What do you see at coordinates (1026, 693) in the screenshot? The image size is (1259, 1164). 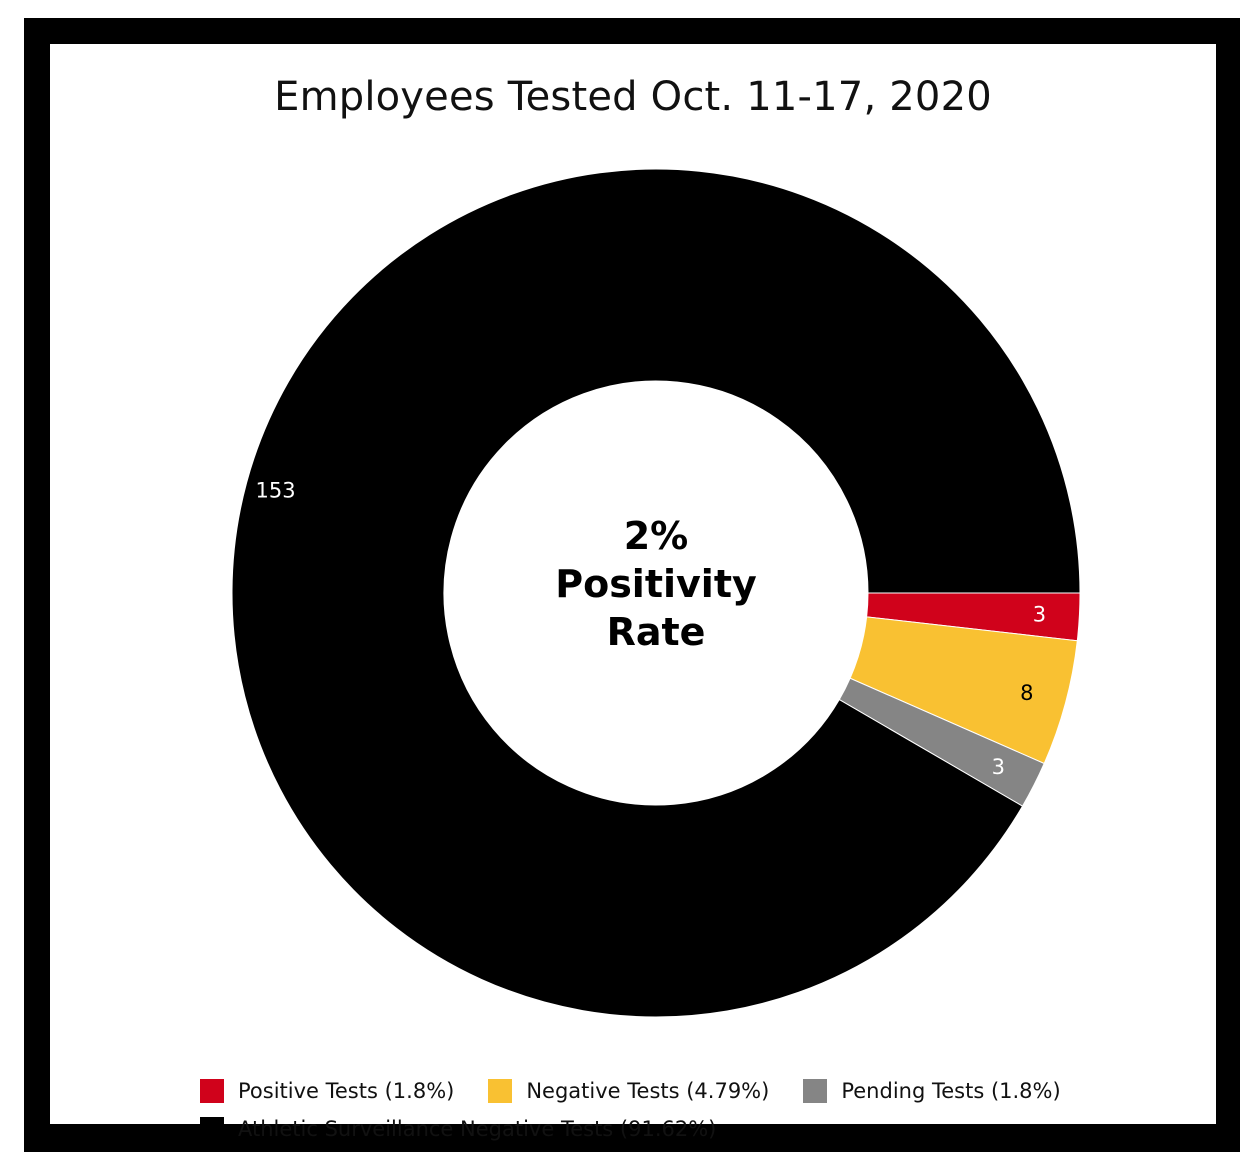 I see `data-label-negative: 8` at bounding box center [1026, 693].